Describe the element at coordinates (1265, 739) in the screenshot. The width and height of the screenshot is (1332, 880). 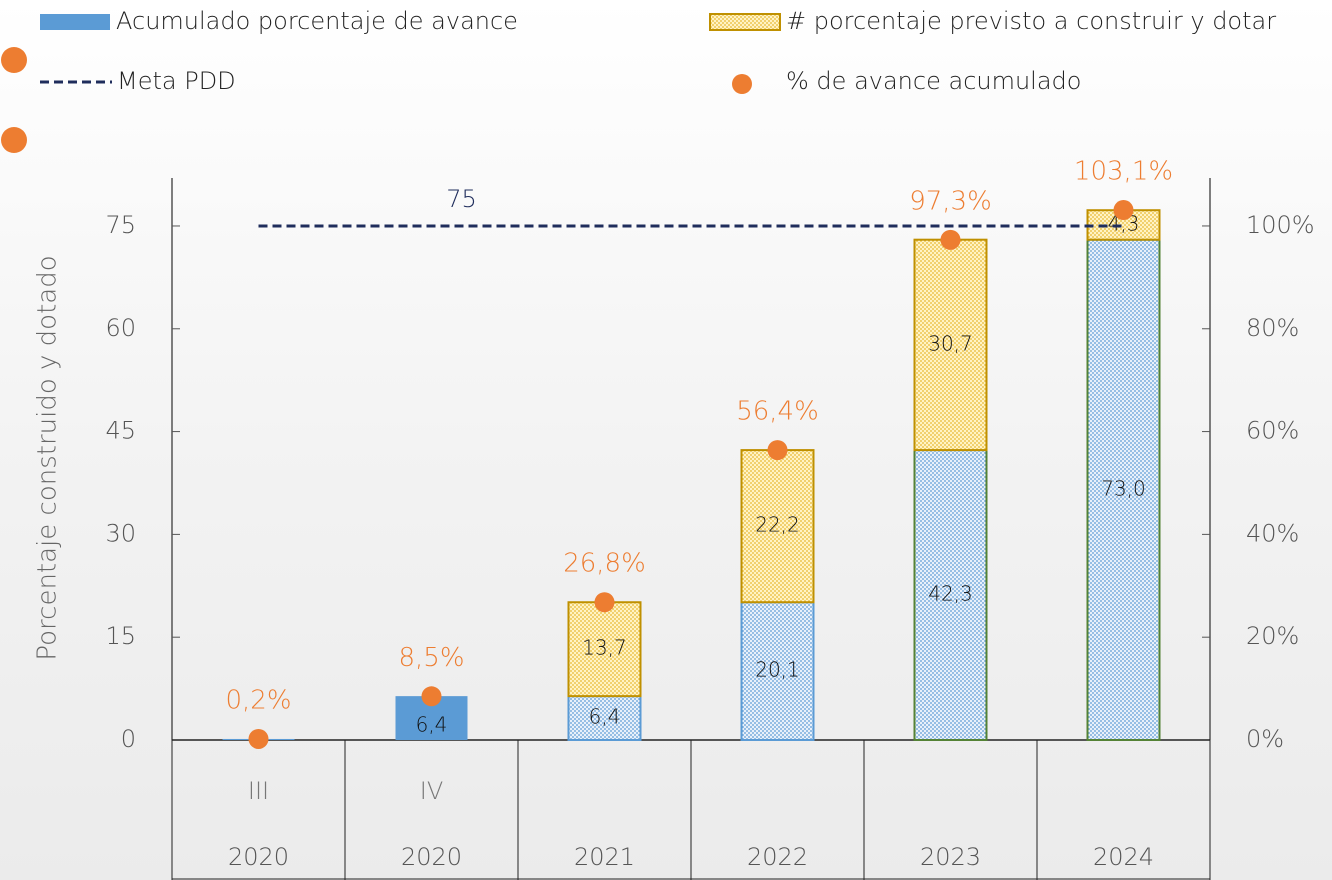
I see `y2-tick-label: 0%` at that location.